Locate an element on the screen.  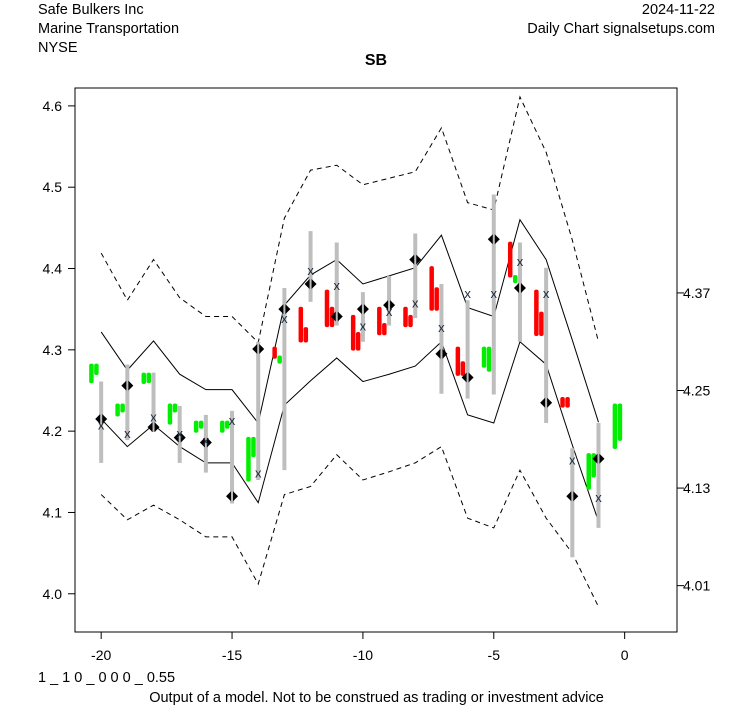
y-tick-label: 4.1 is located at coordinates (53, 512).